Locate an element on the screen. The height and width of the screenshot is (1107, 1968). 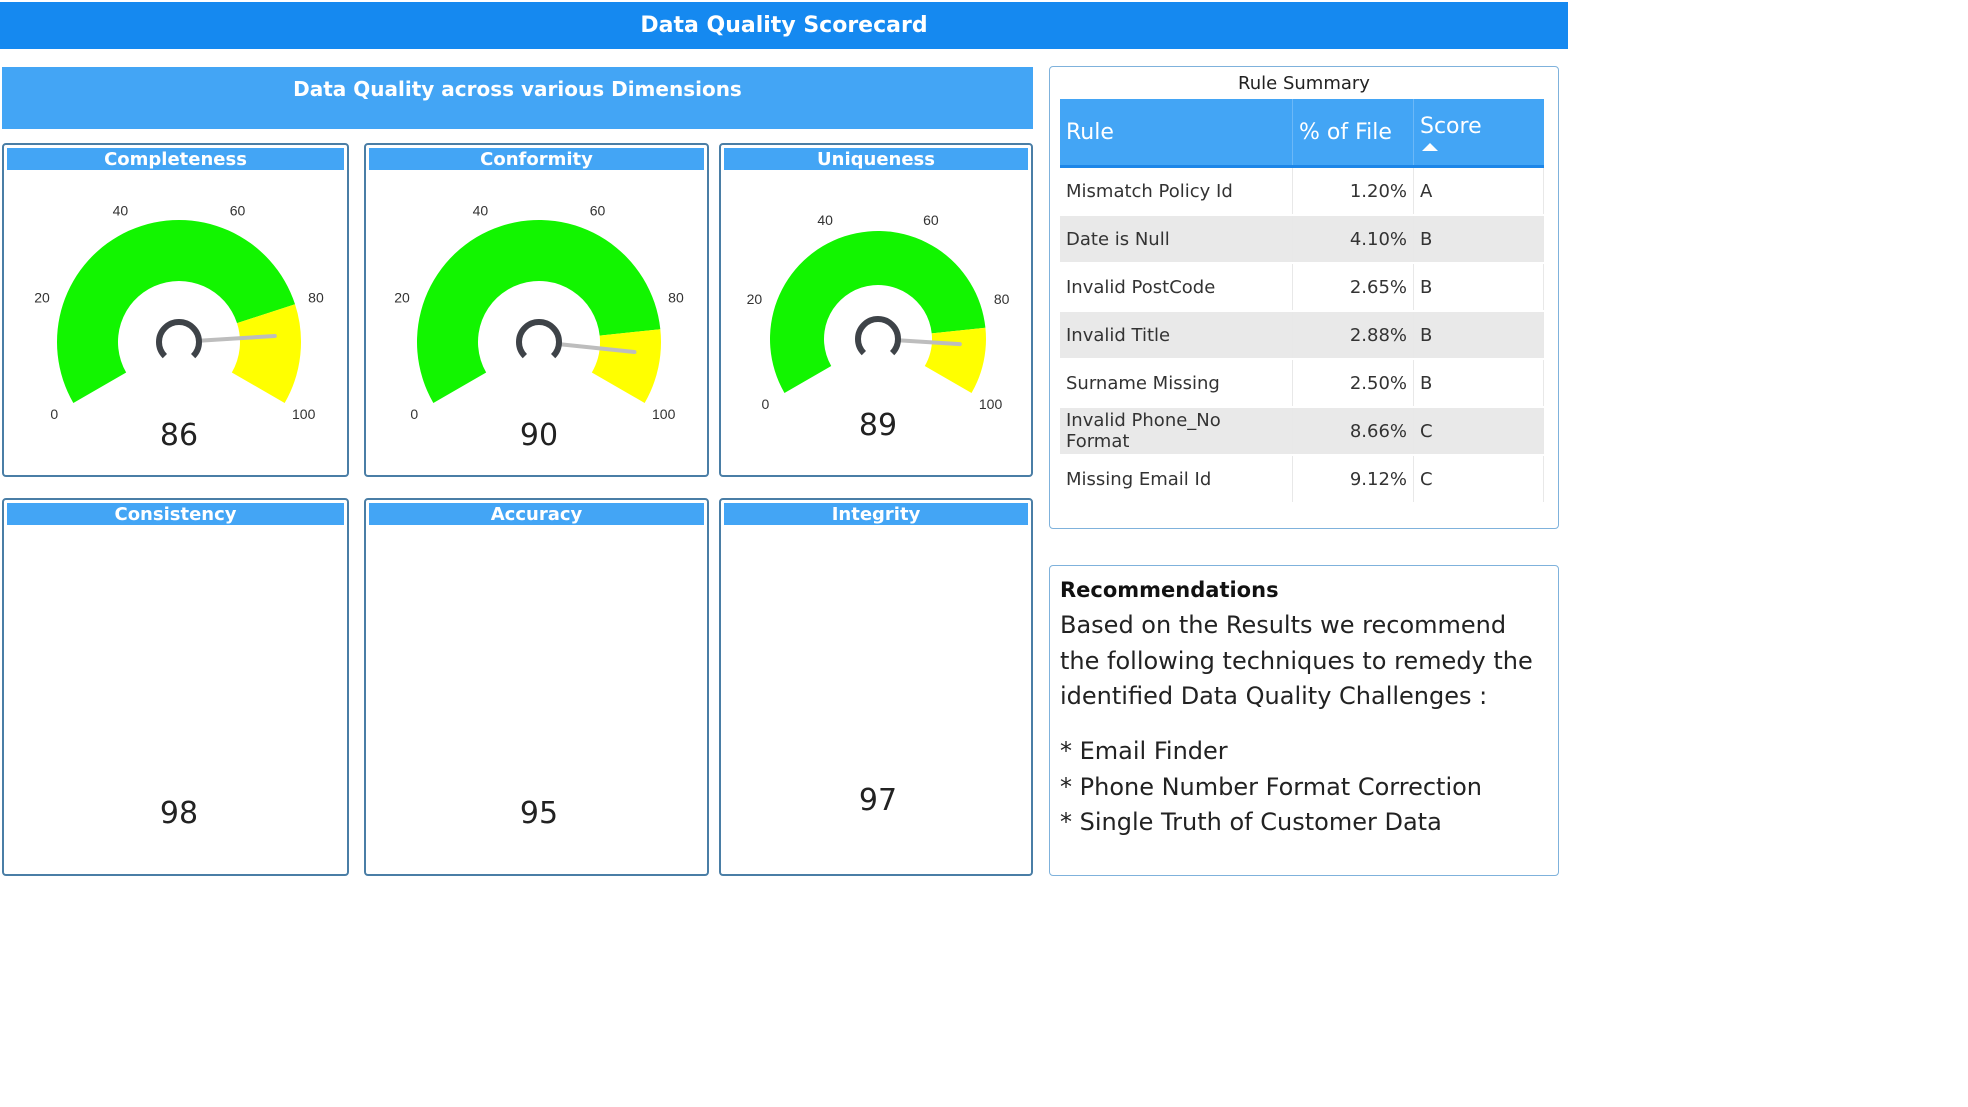
pct-cell: 4.10% is located at coordinates (1353, 239).